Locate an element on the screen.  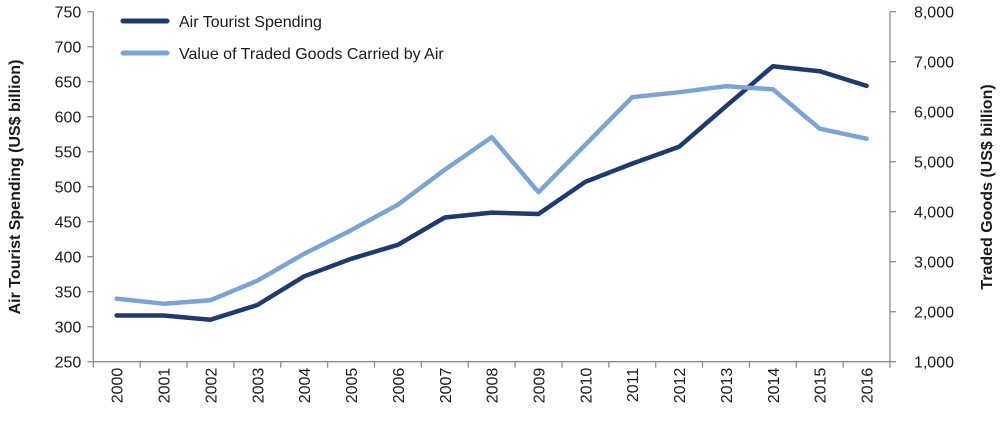
x-tick-label: 2014 is located at coordinates (774, 386).